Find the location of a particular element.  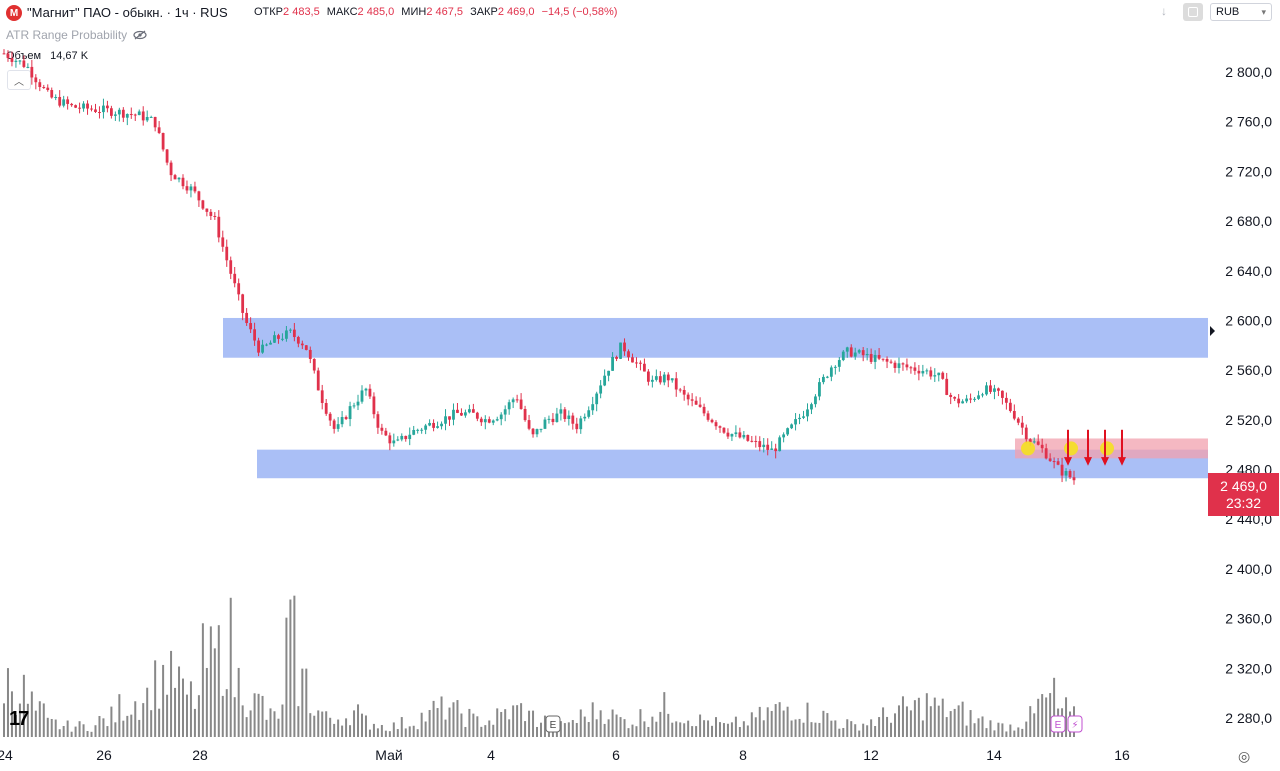

arrow-down-icon: ↓ is located at coordinates (1164, 11).